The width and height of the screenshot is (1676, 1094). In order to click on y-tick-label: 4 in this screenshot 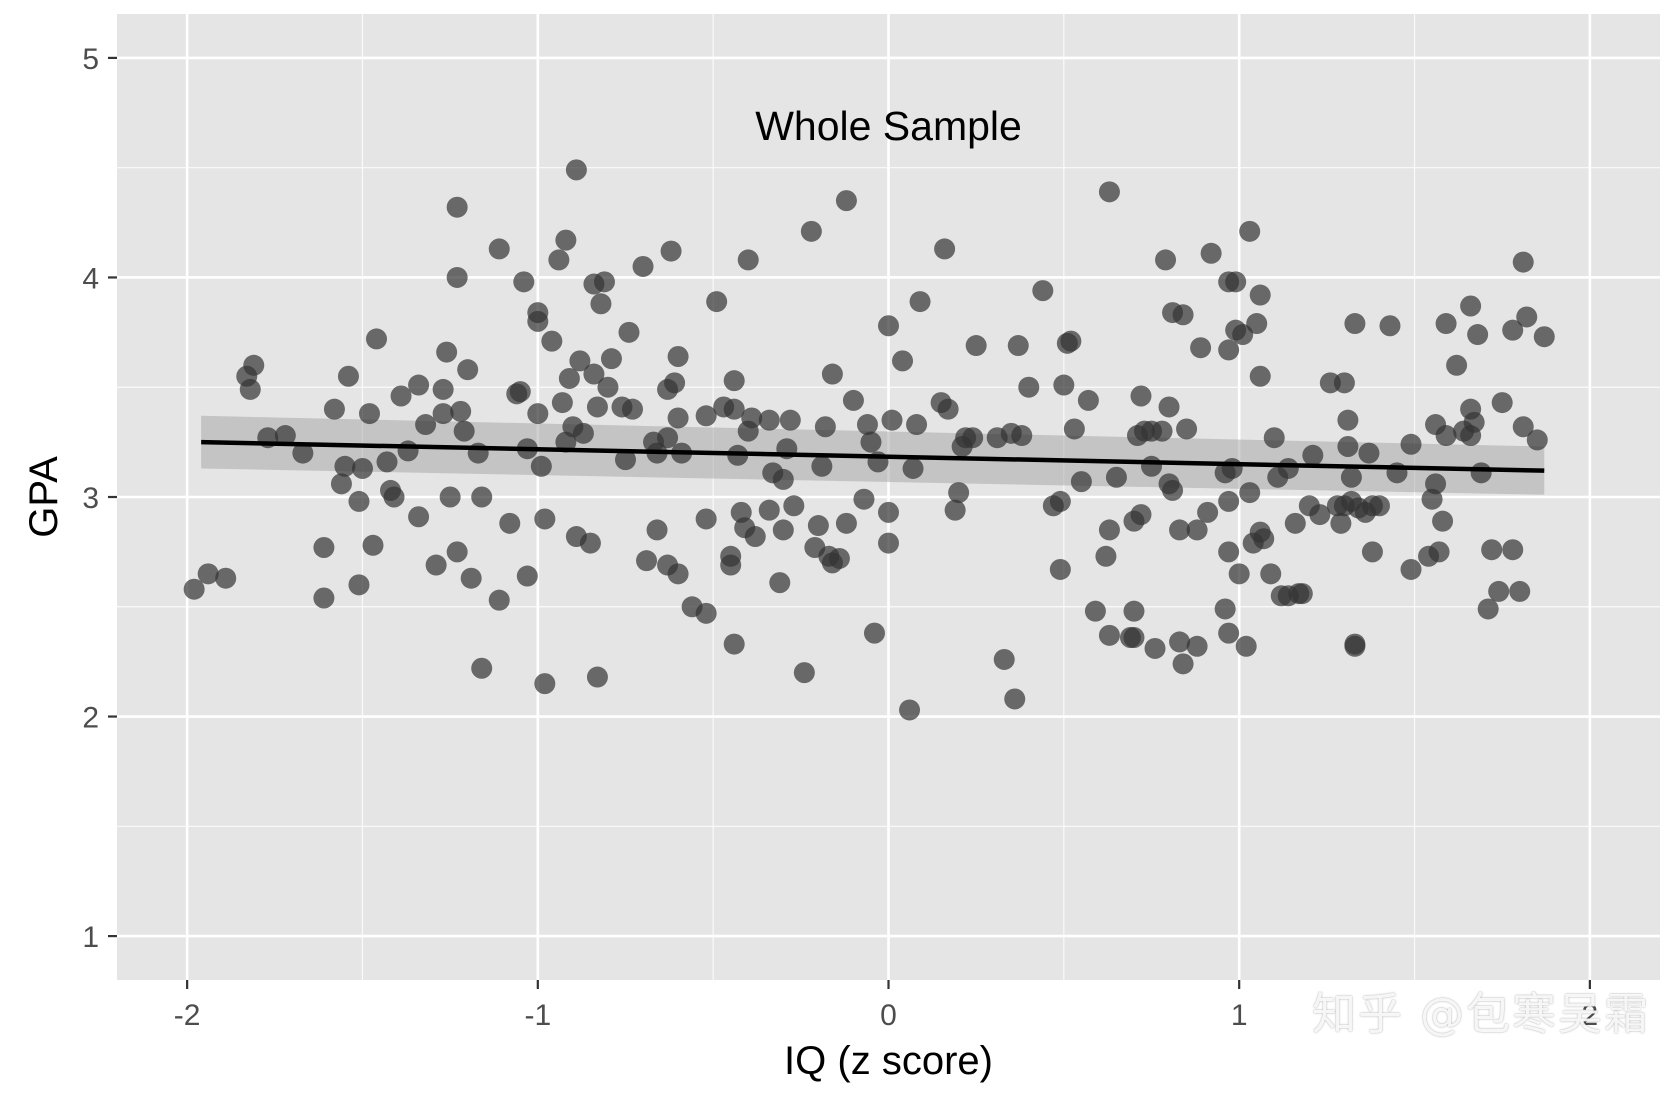, I will do `click(90, 278)`.